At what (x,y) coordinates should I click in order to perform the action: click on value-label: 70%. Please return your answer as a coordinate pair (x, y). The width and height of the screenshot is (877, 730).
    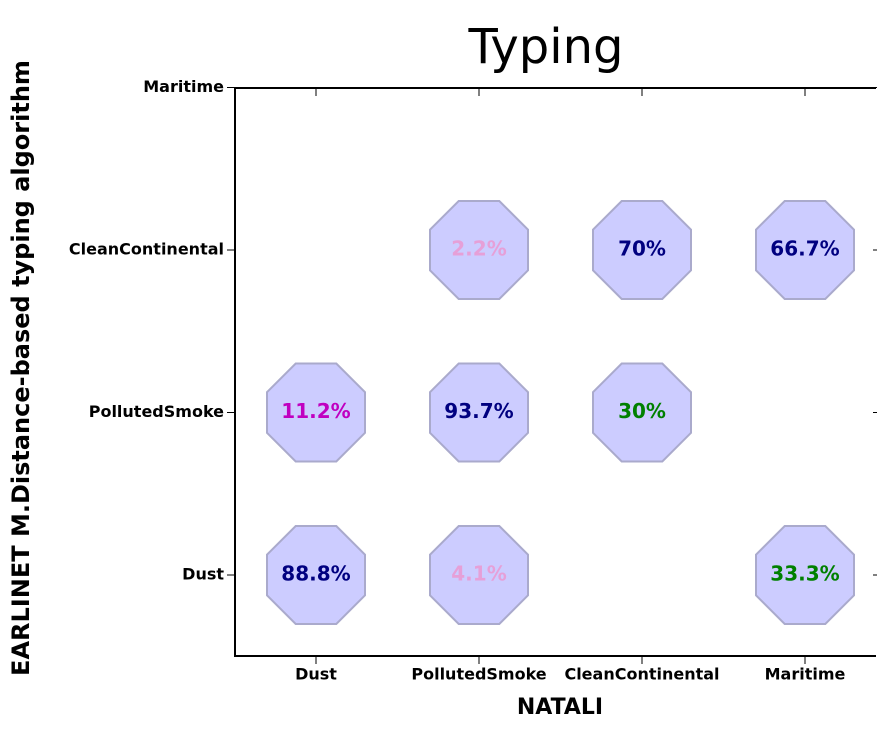
    Looking at the image, I should click on (642, 249).